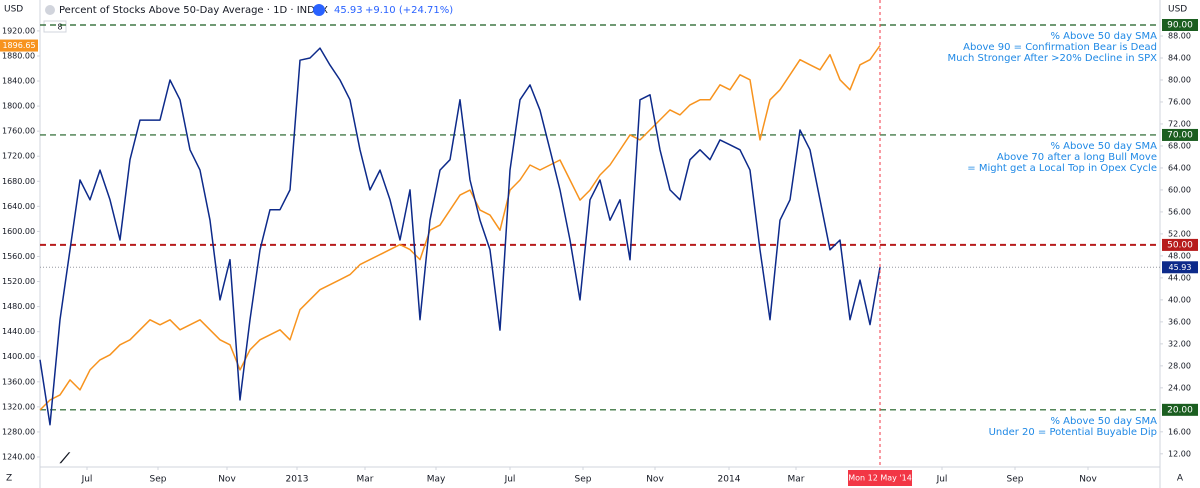 Image resolution: width=1200 pixels, height=488 pixels. What do you see at coordinates (65, 459) in the screenshot?
I see `logo: ⟋` at bounding box center [65, 459].